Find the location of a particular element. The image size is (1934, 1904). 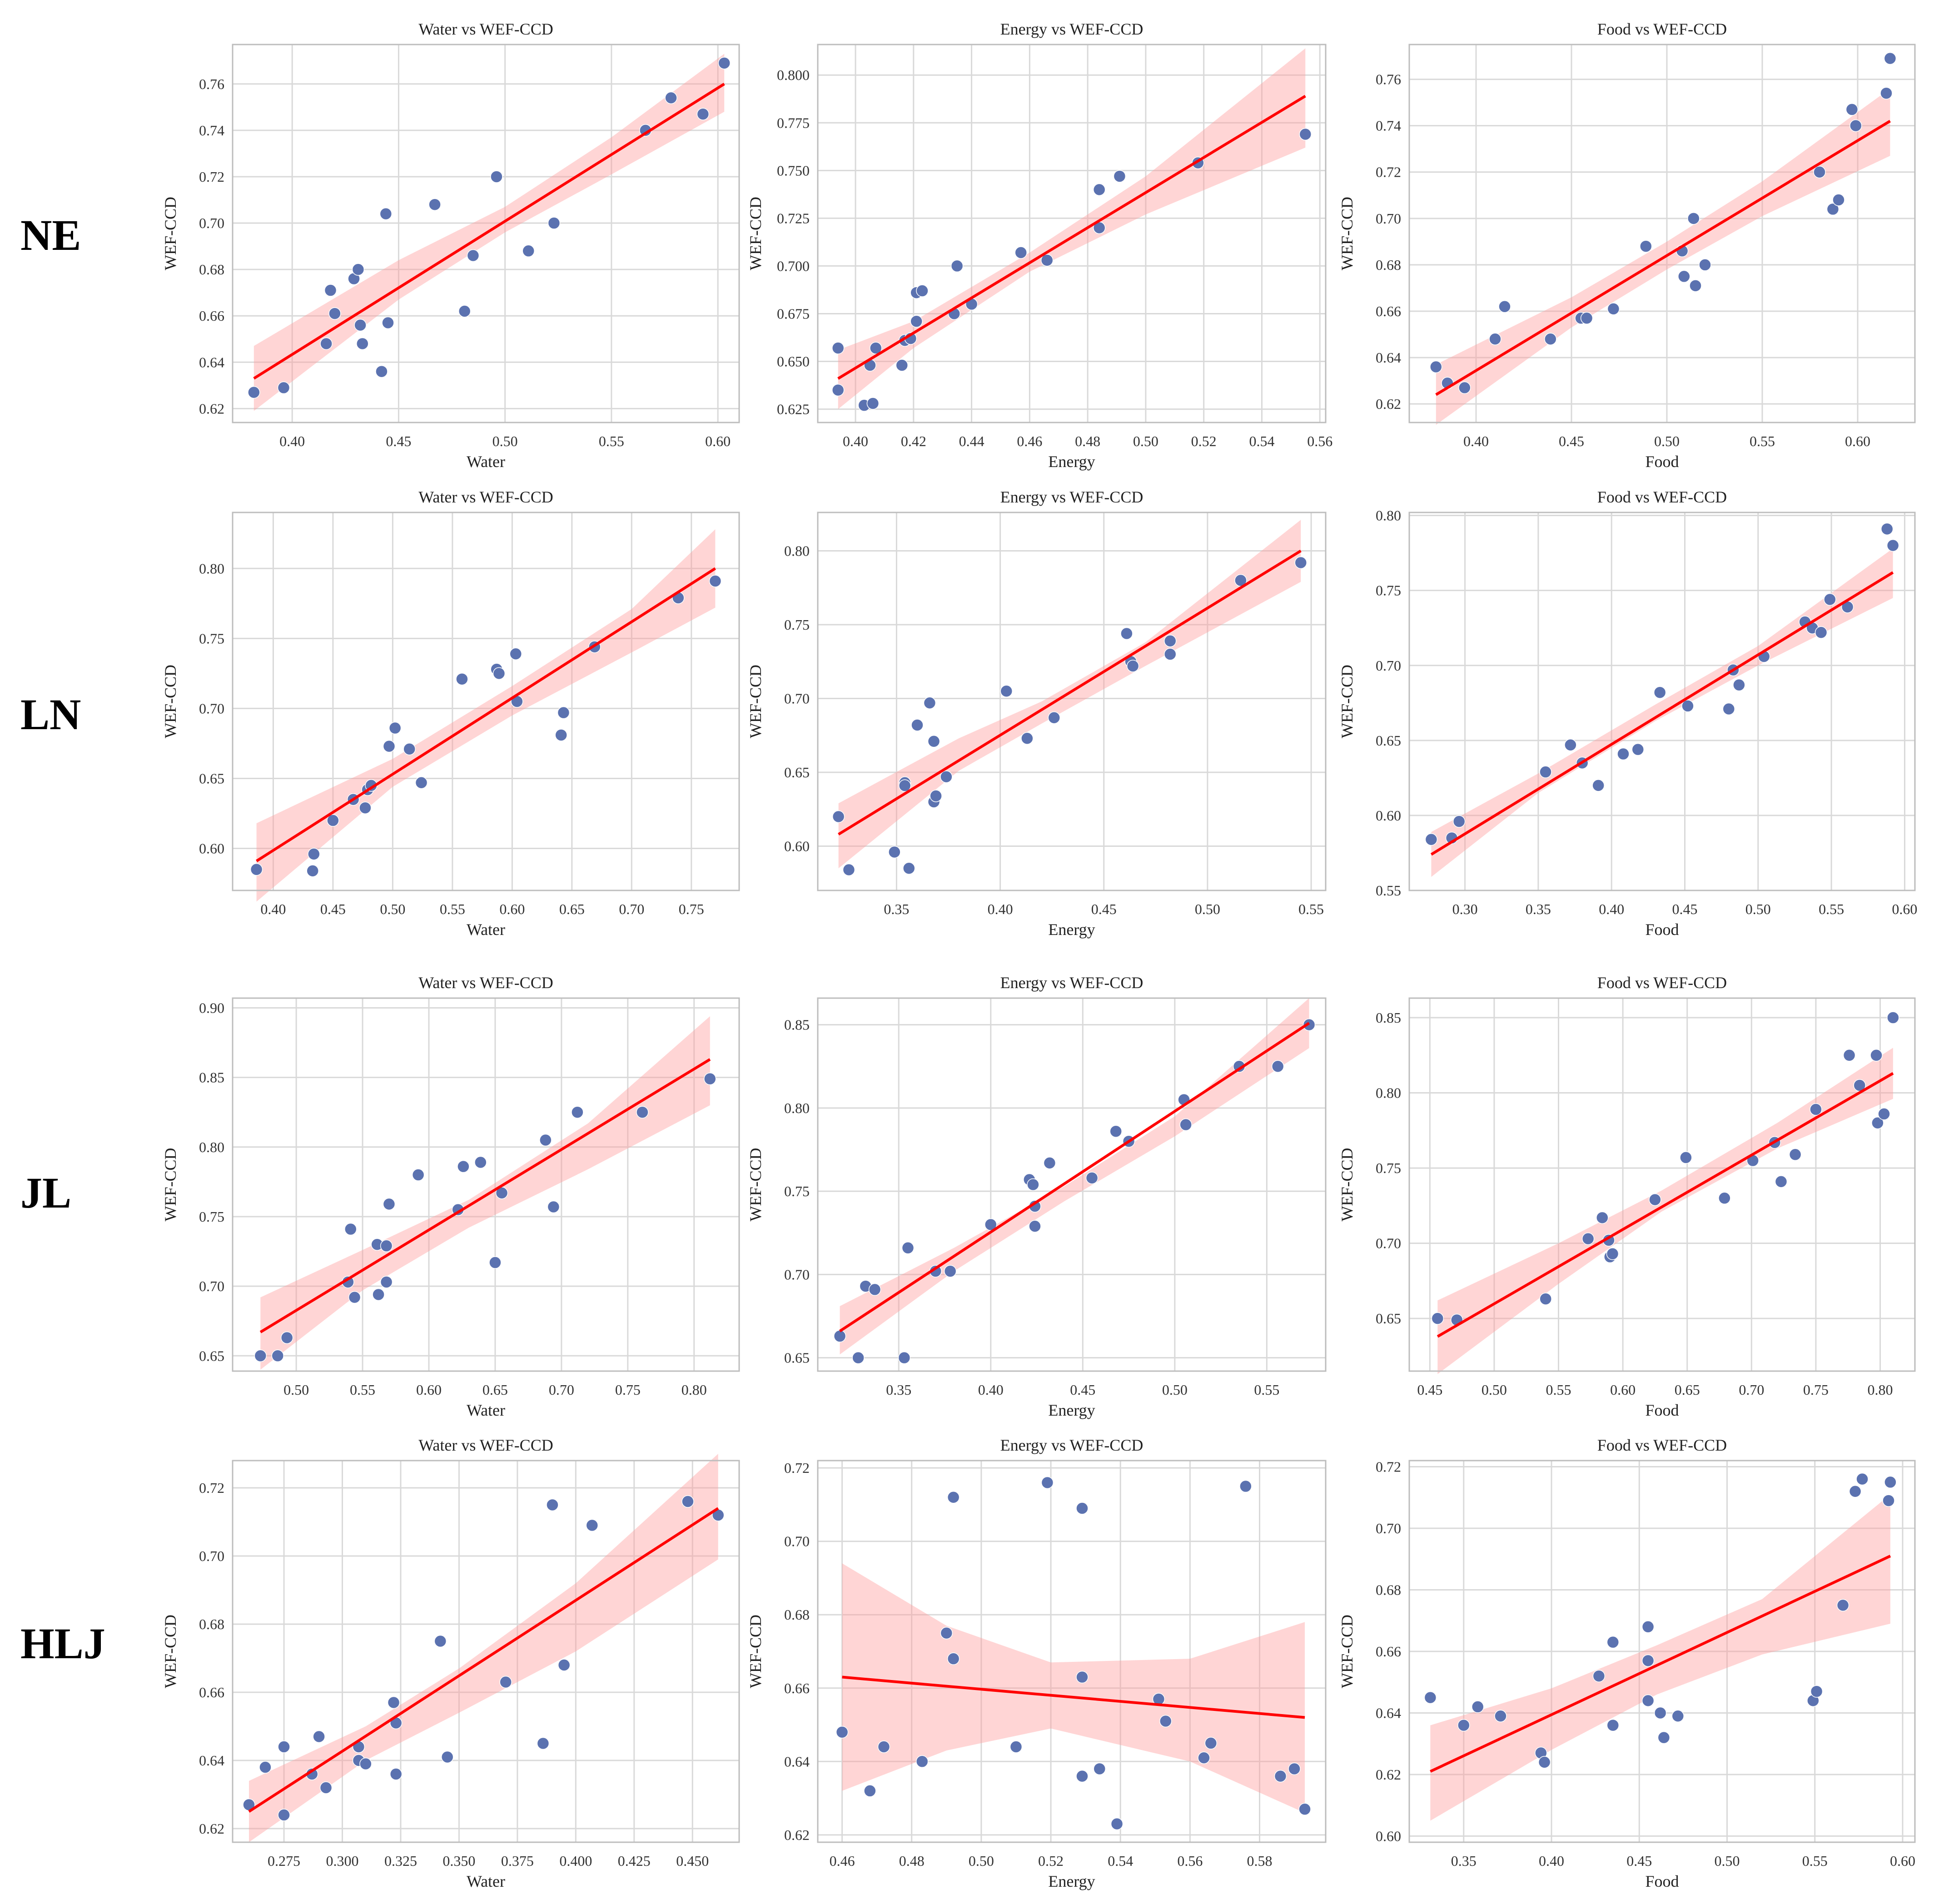

y-tick-label: 0.72 is located at coordinates (211, 177).